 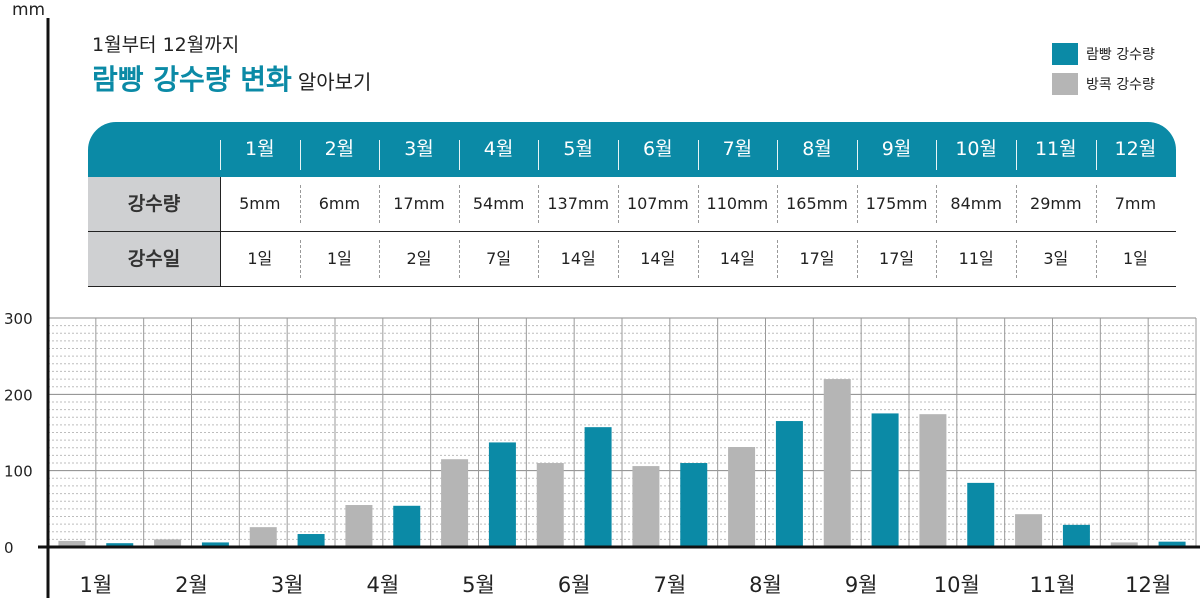 I want to click on legend-item-lampang: 람빵 강수량, so click(x=1103, y=54).